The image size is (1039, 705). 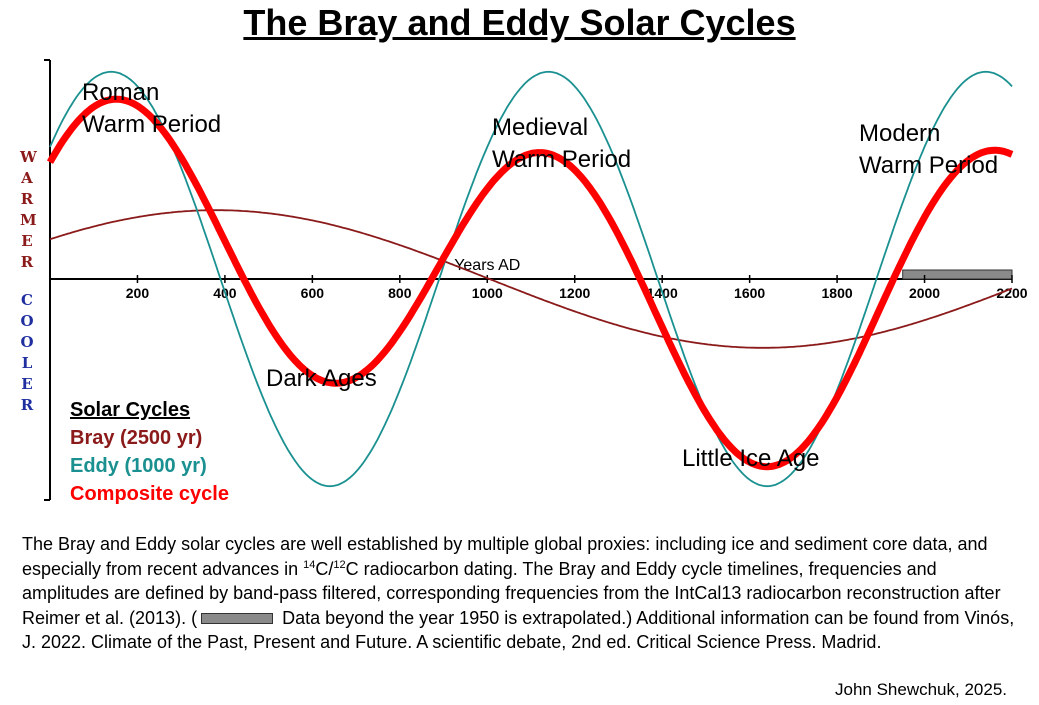 What do you see at coordinates (120, 92) in the screenshot?
I see `annotation-roman-line: Roman` at bounding box center [120, 92].